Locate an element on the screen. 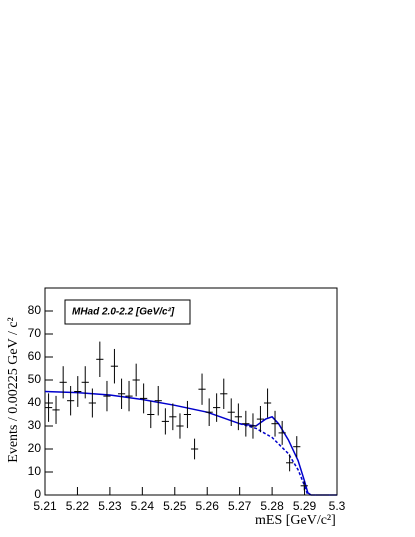  x-tick-label: 5.3 is located at coordinates (337, 506).